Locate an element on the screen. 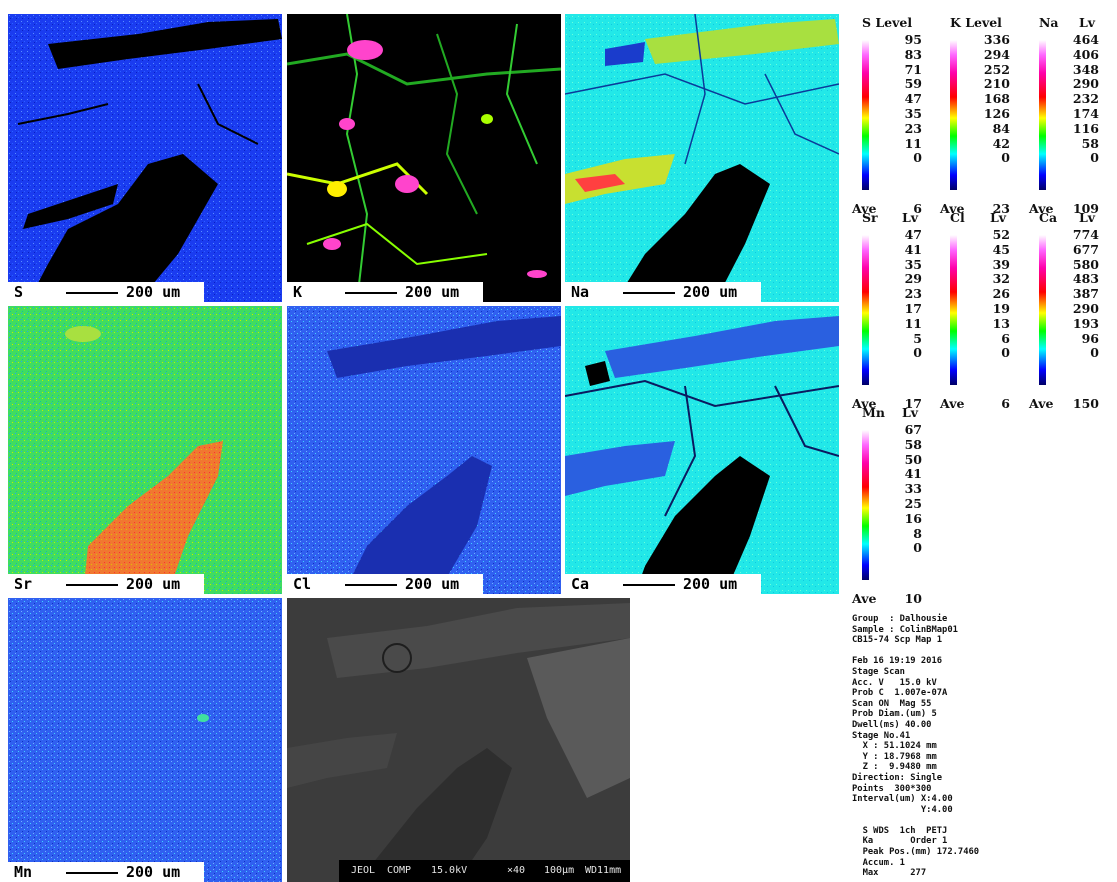 This screenshot has width=1117, height=882. legend-tick: 174 is located at coordinates (1085, 113).